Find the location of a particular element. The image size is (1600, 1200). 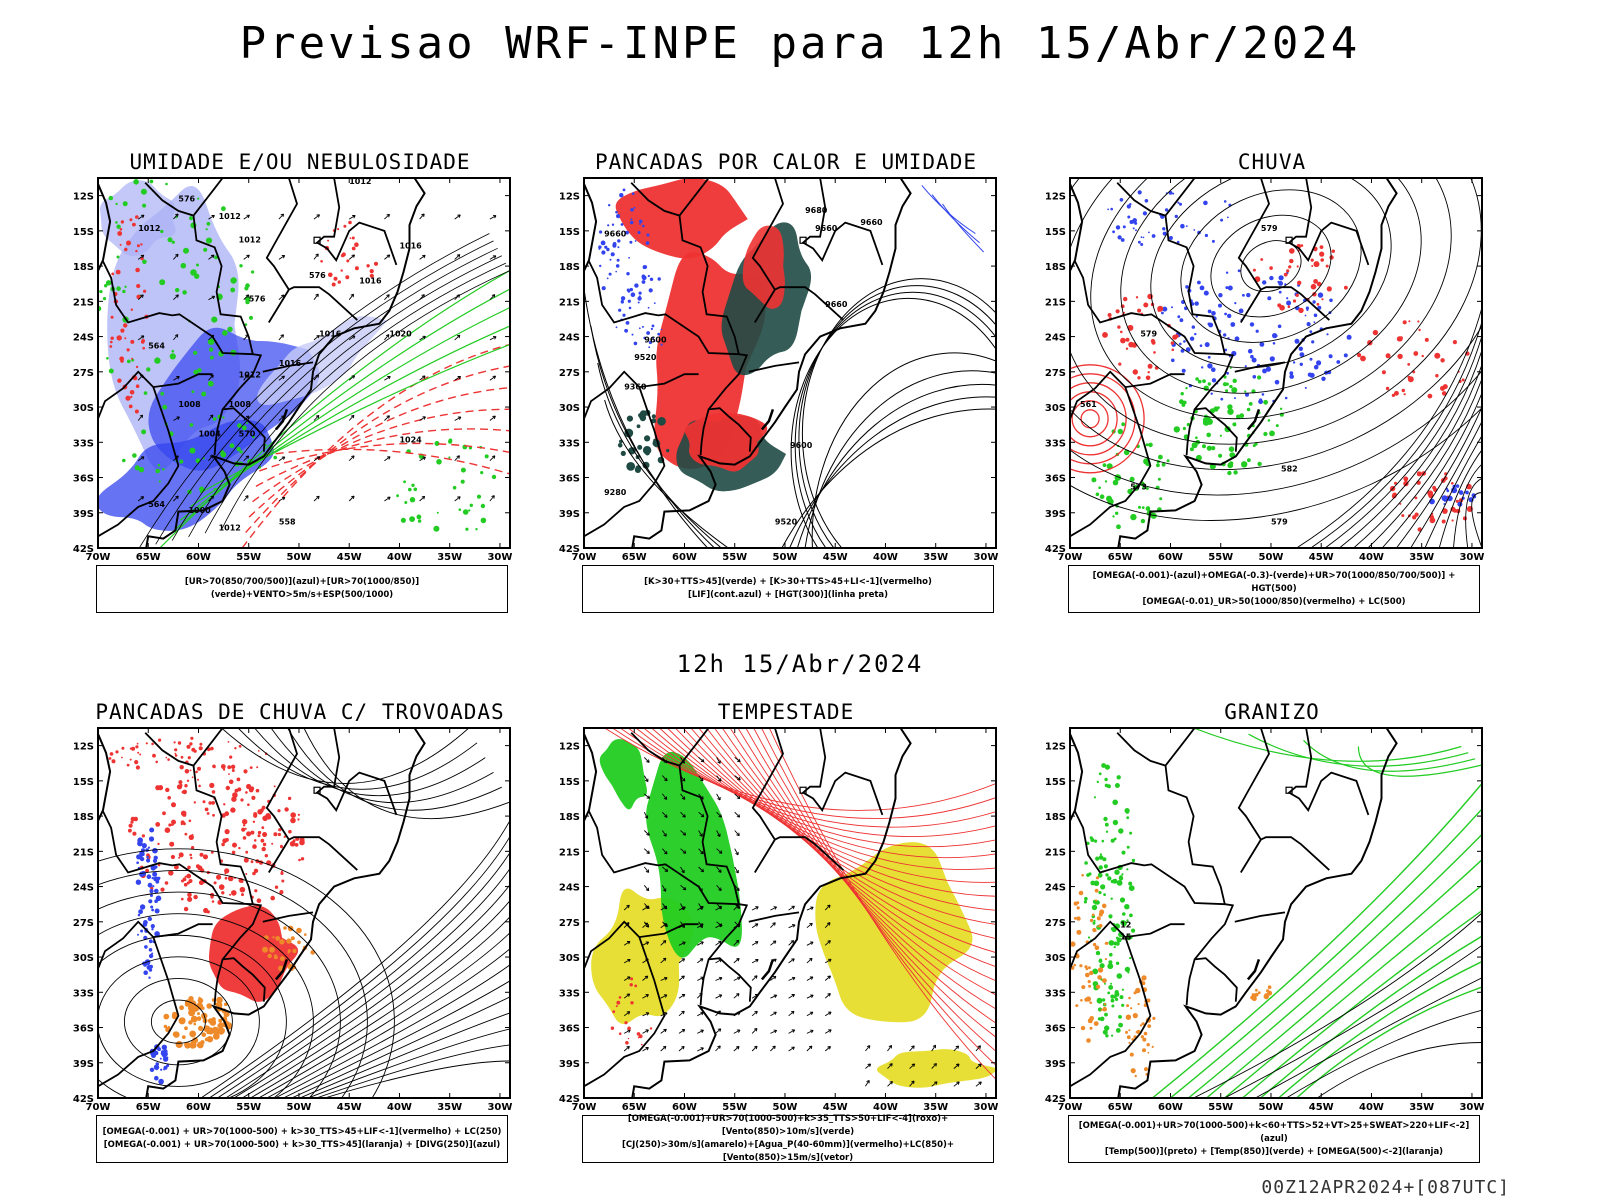

contour-label: 570 is located at coordinates (247, 433).